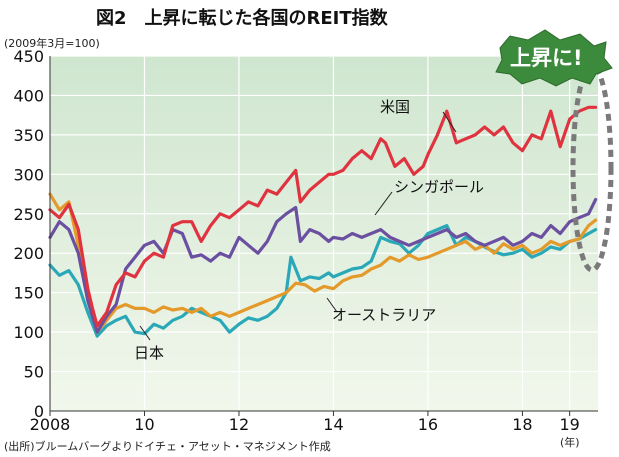 The height and width of the screenshot is (457, 619). Describe the element at coordinates (144, 424) in the screenshot. I see `x-tick-label: 10` at that location.